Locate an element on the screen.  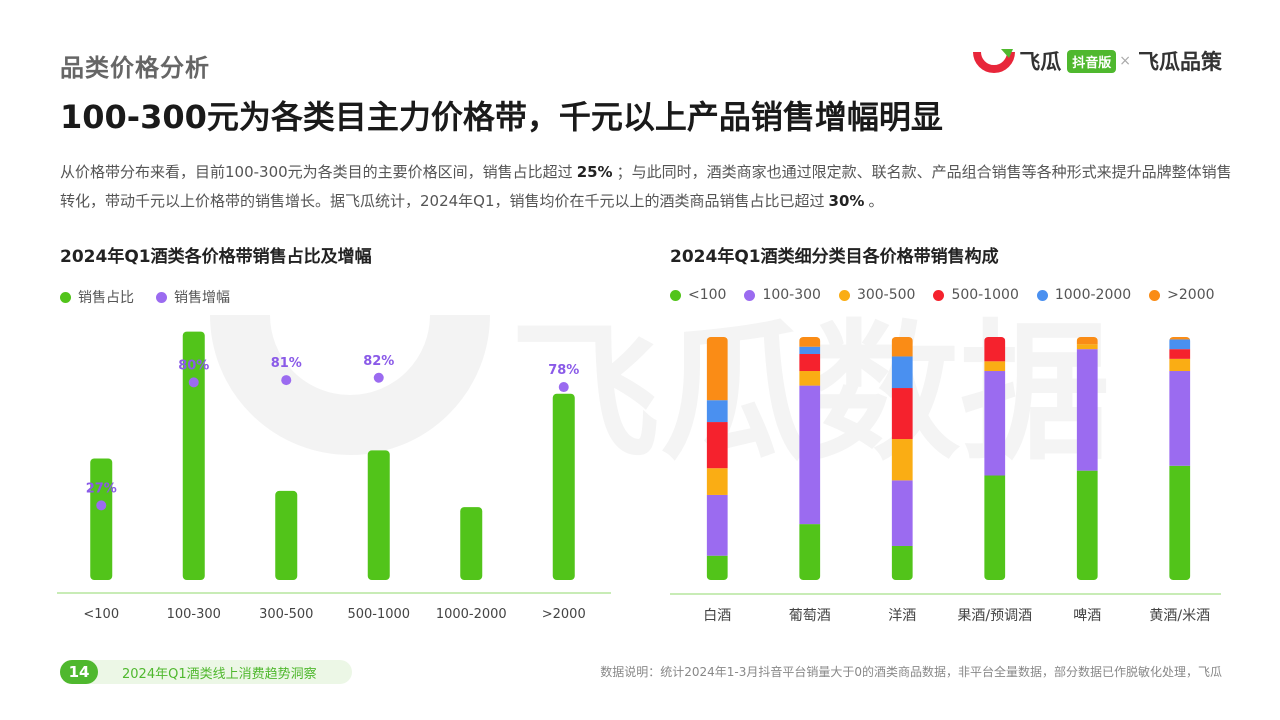
left-chart-legend: 销售占比 销售增幅 is located at coordinates (156, 297).